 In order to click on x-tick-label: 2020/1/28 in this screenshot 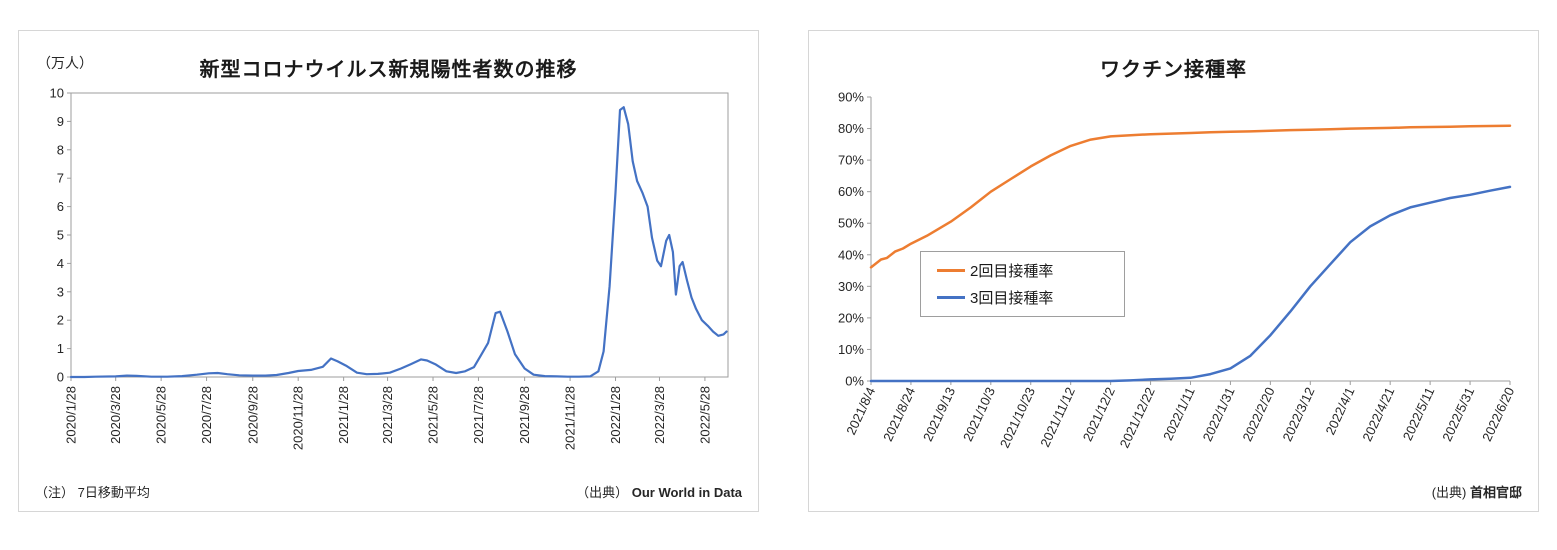, I will do `click(71, 415)`.